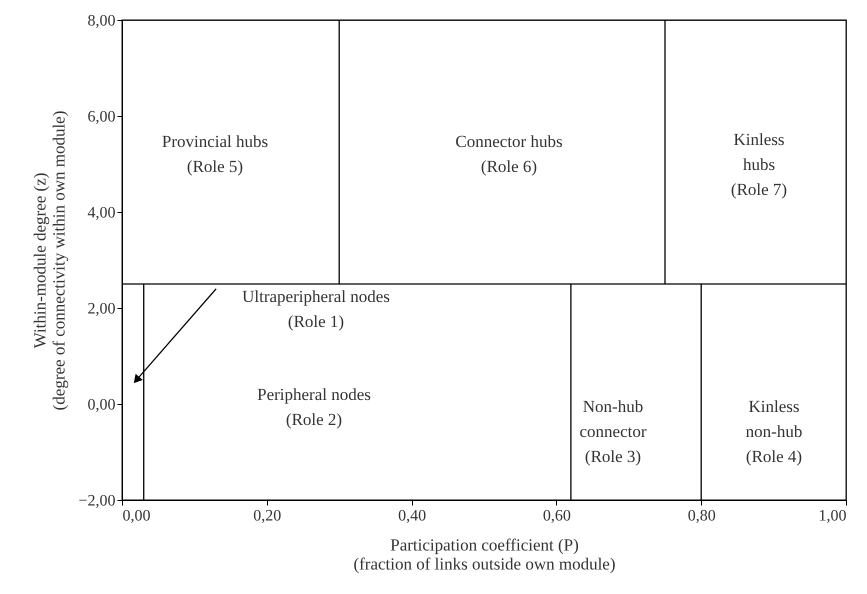 This screenshot has height=594, width=867. I want to click on annotation: Ultraperipheral nodes (Role 1), so click(316, 309).